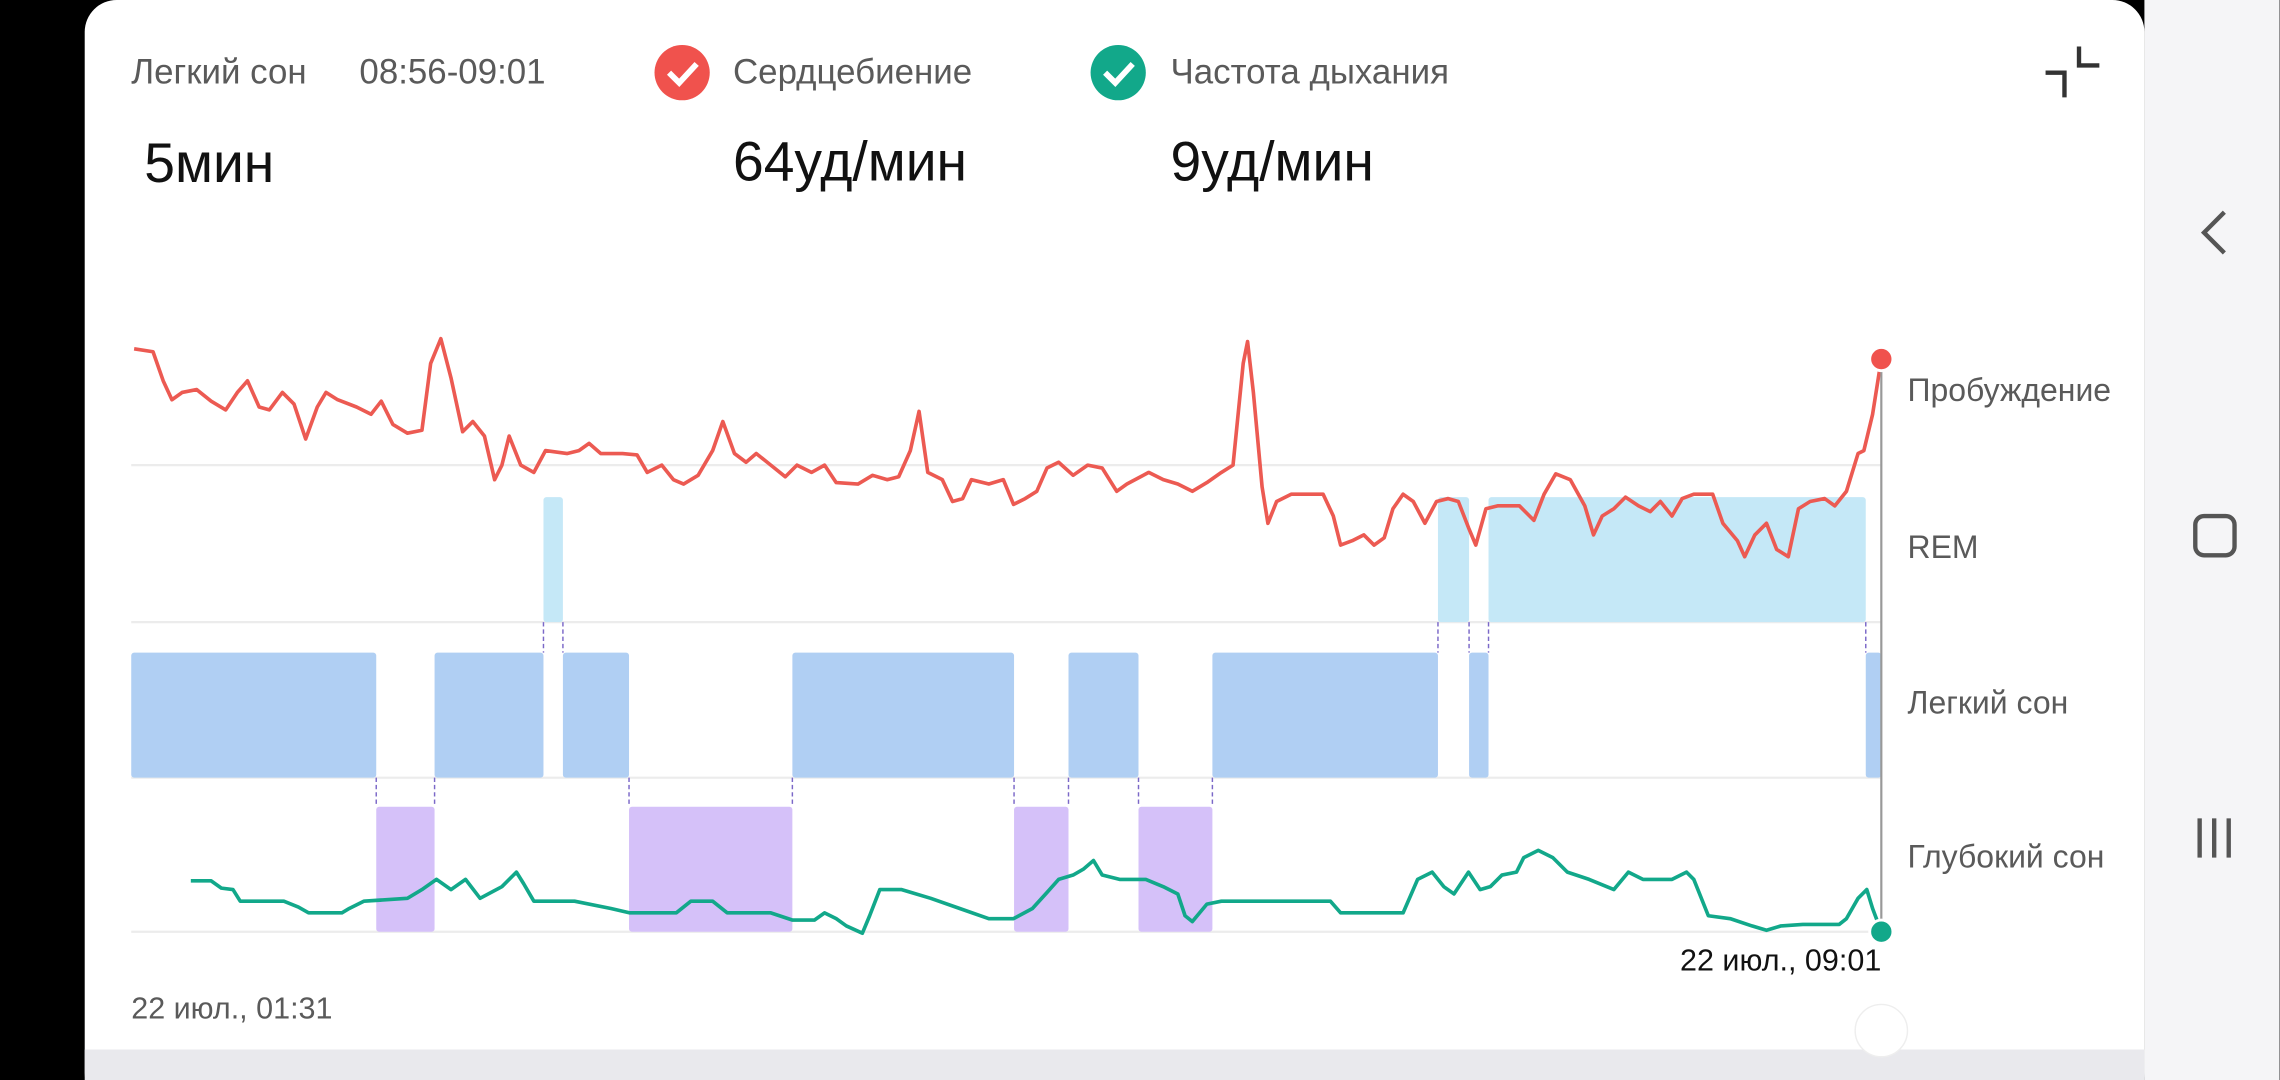 This screenshot has height=1080, width=2280. I want to click on collapse-button, so click(2072, 72).